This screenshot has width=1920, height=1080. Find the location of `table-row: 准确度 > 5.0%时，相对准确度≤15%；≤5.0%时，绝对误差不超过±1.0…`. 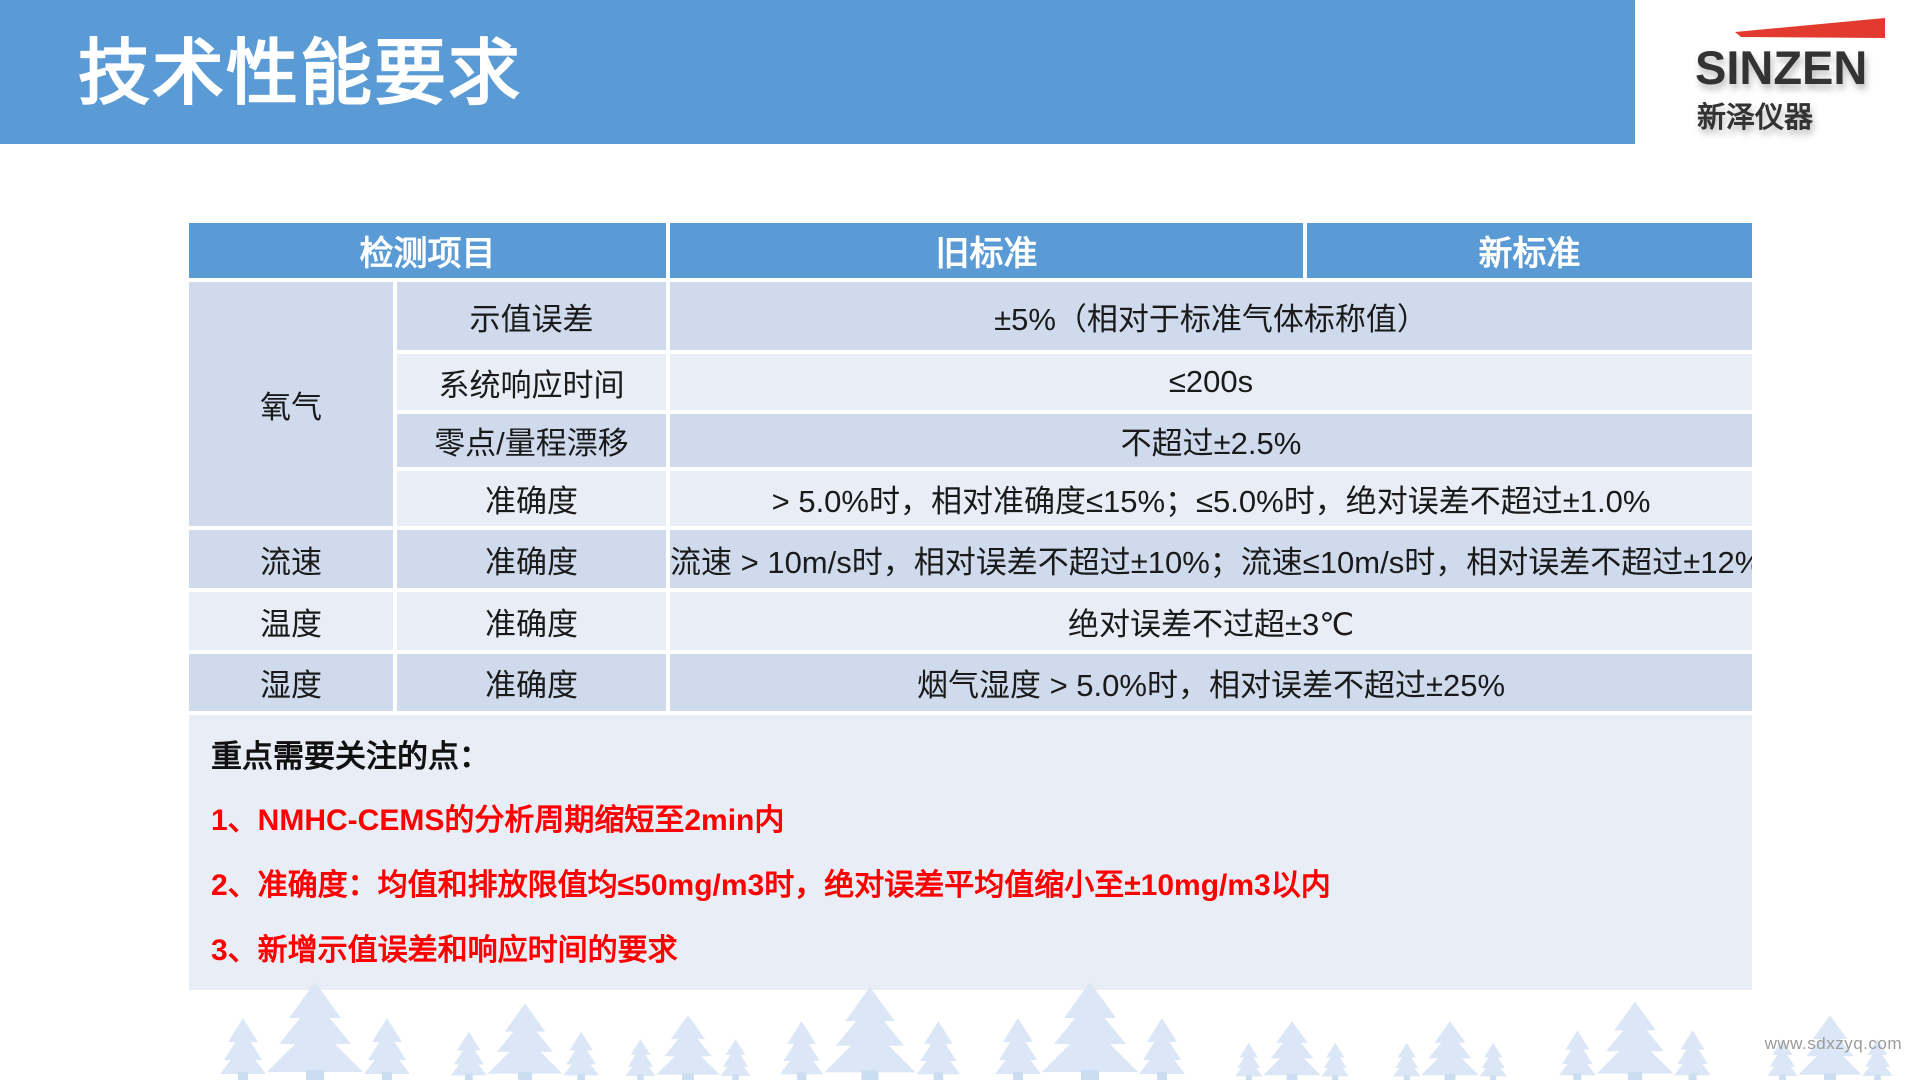

table-row: 准确度 > 5.0%时，相对准确度≤15%；≤5.0%时，绝对误差不超过±1.0… is located at coordinates (970, 498).